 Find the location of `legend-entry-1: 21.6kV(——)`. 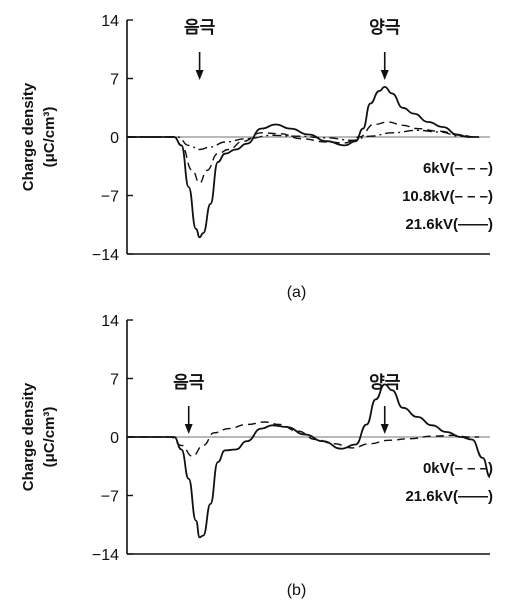

legend-entry-1: 21.6kV(——) is located at coordinates (449, 496).